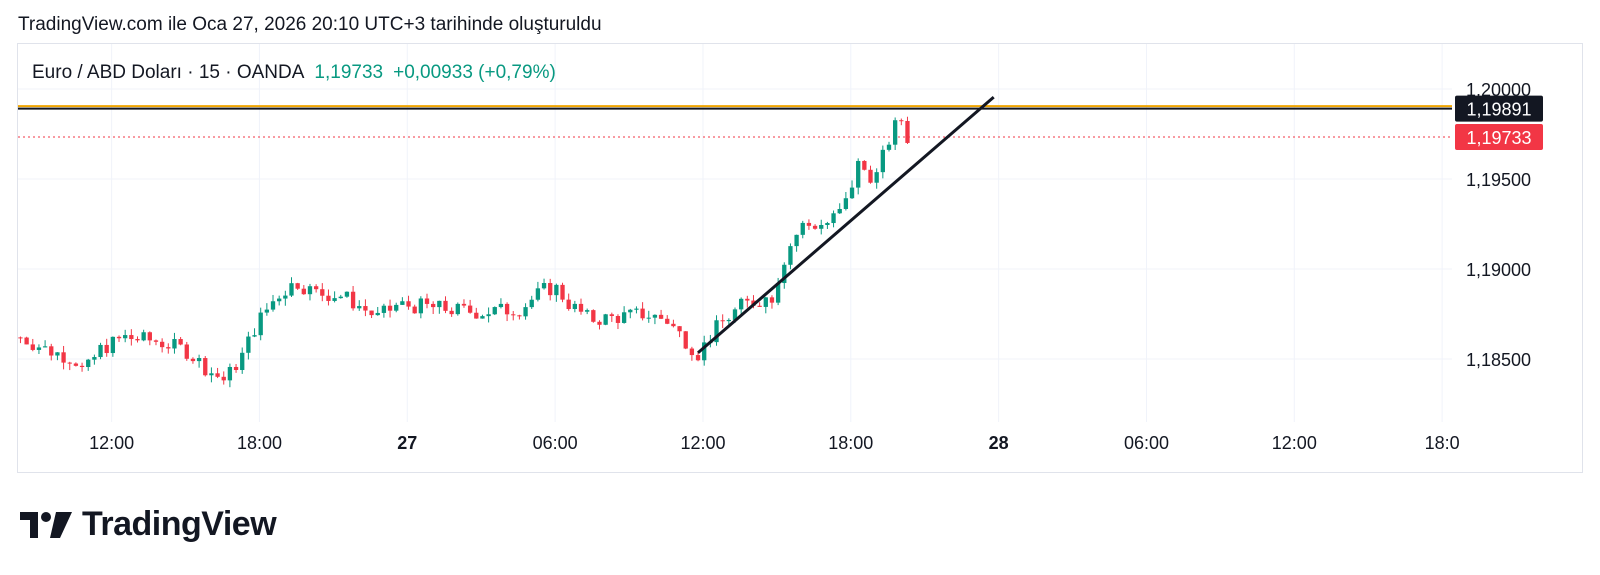  What do you see at coordinates (46, 524) in the screenshot?
I see `tradingview-logo-icon` at bounding box center [46, 524].